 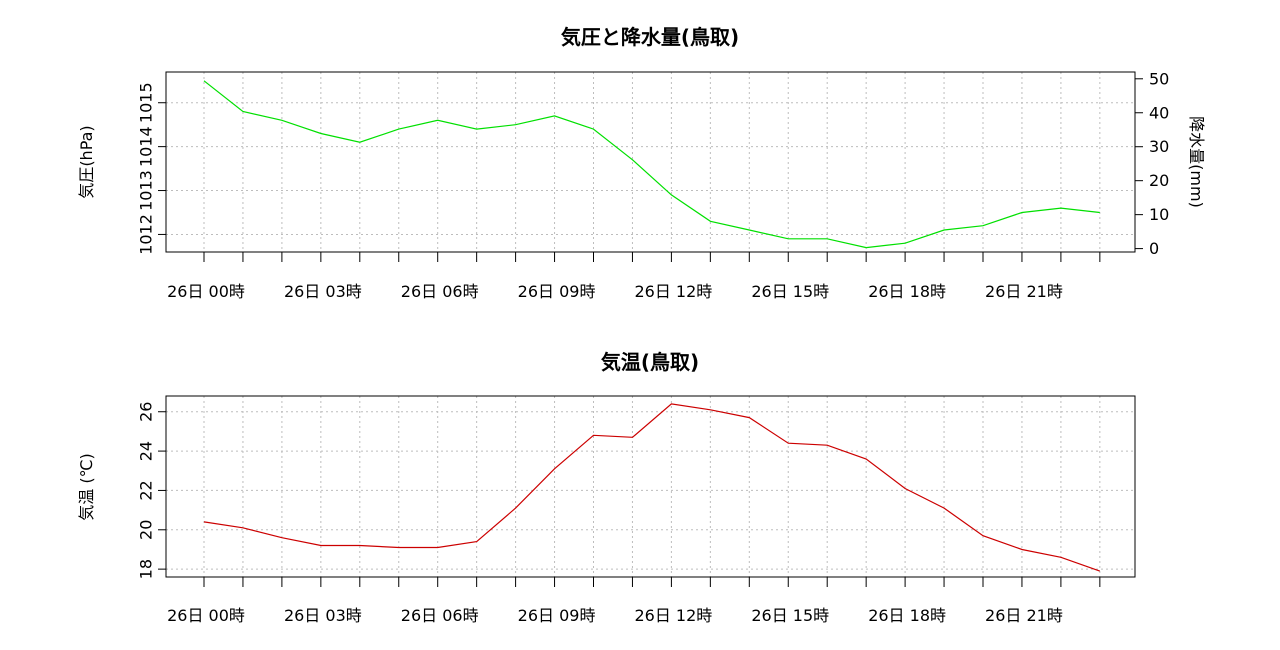 What do you see at coordinates (146, 234) in the screenshot?
I see `y-tick-label: 1012` at bounding box center [146, 234].